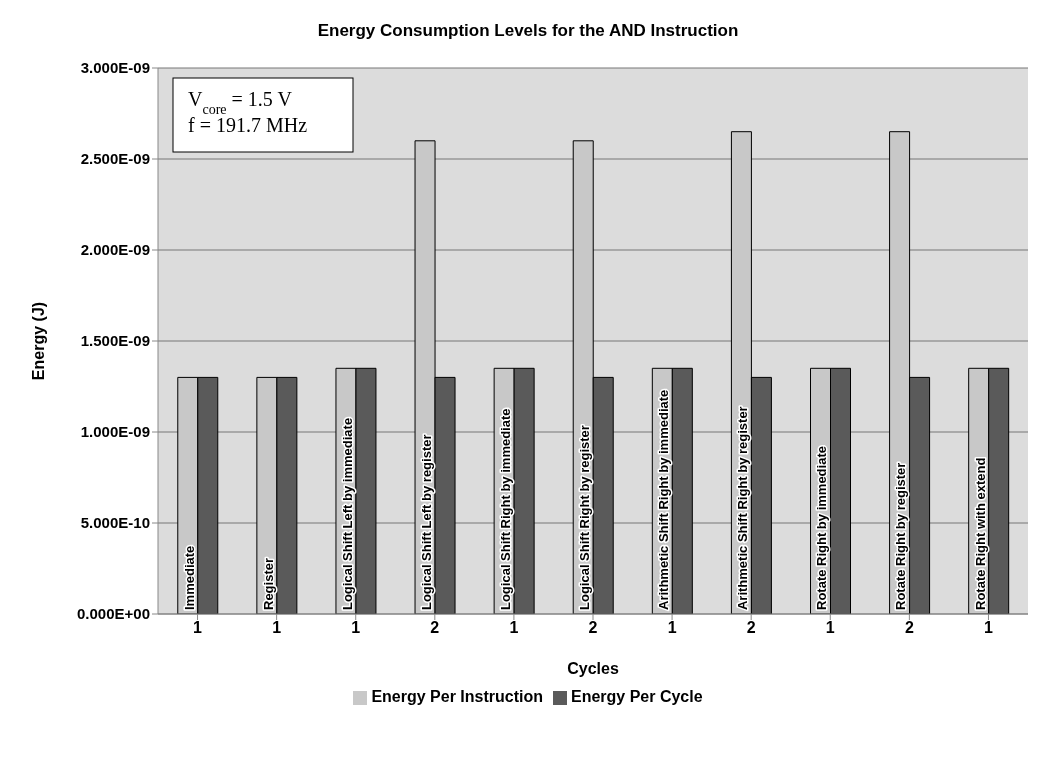  I want to click on legend-label: Energy Per Cycle, so click(636, 696).